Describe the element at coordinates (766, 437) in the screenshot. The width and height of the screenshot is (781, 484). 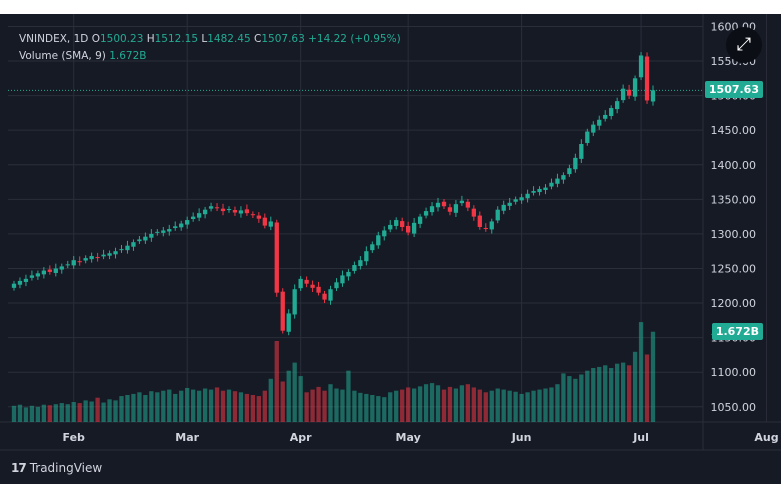
I see `time-tick-label: Aug` at that location.